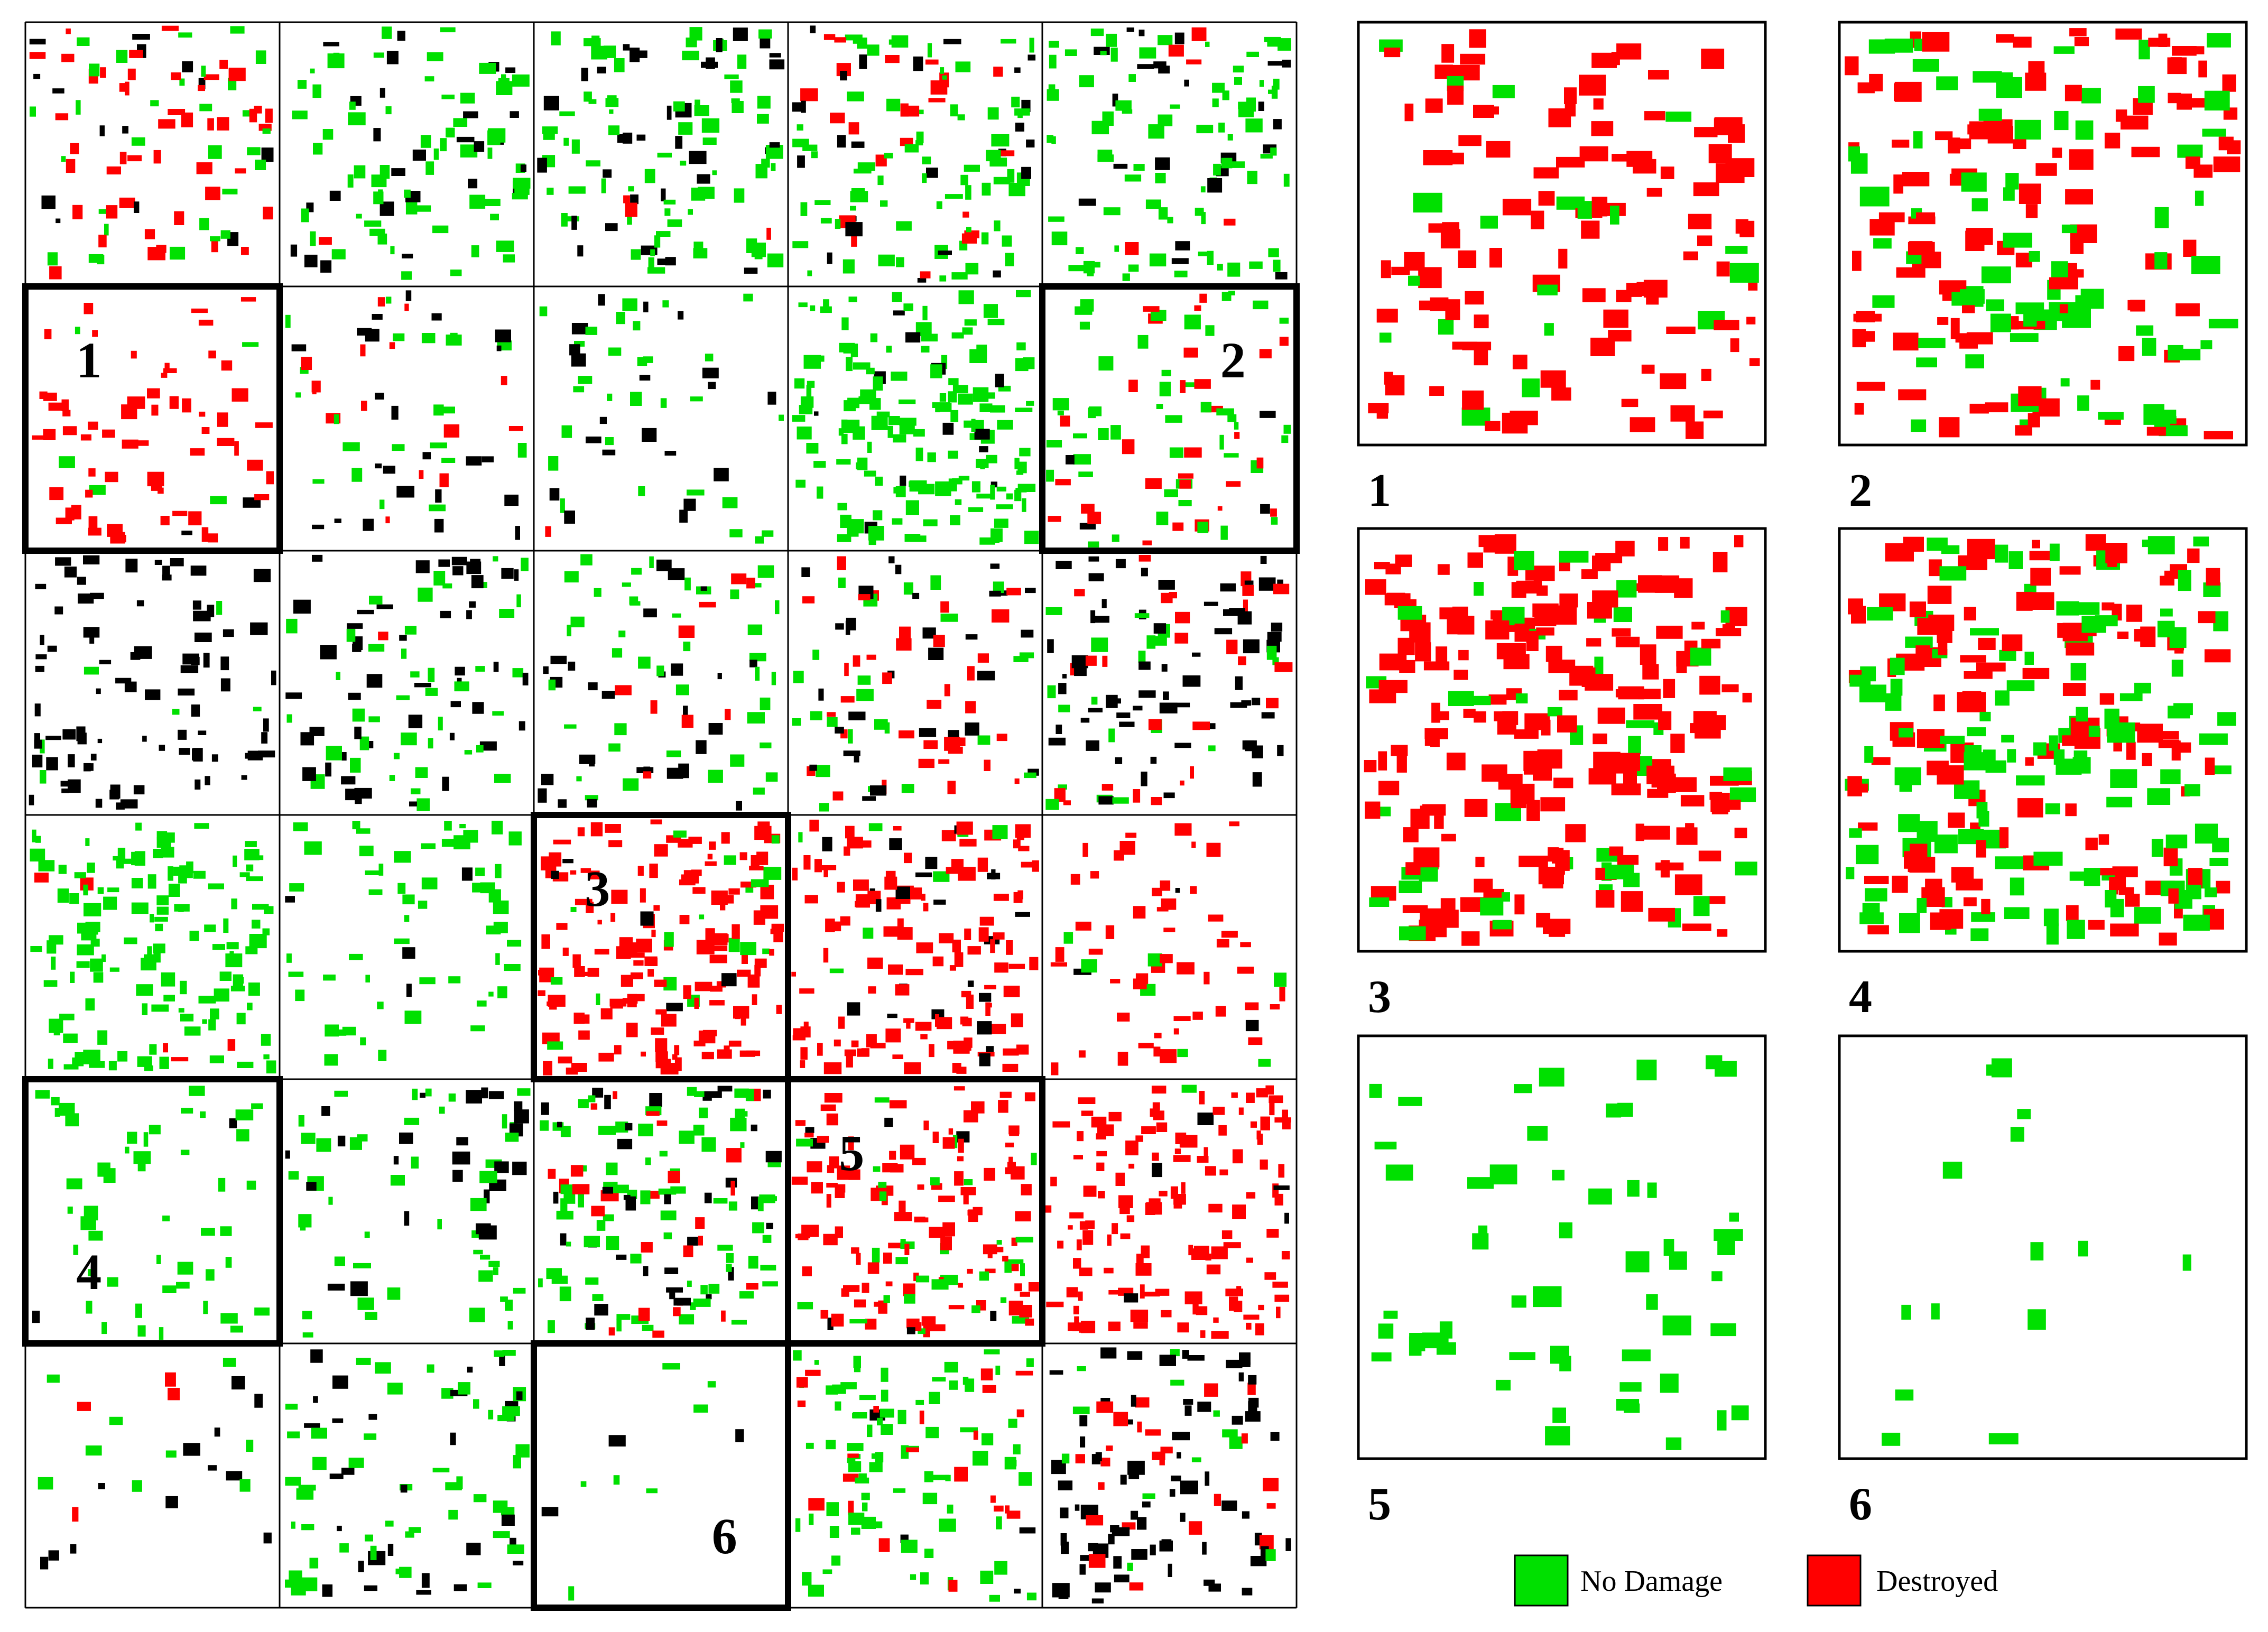  I want to click on overview-tile, so click(662, 418).